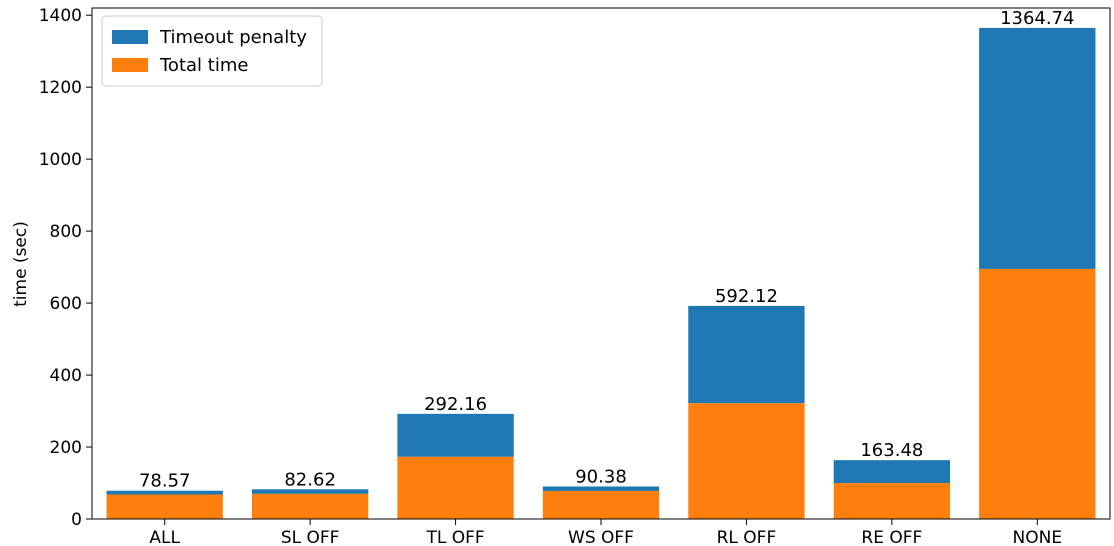 The height and width of the screenshot is (546, 1114). I want to click on legend: Timeout penalty Total time, so click(212, 51).